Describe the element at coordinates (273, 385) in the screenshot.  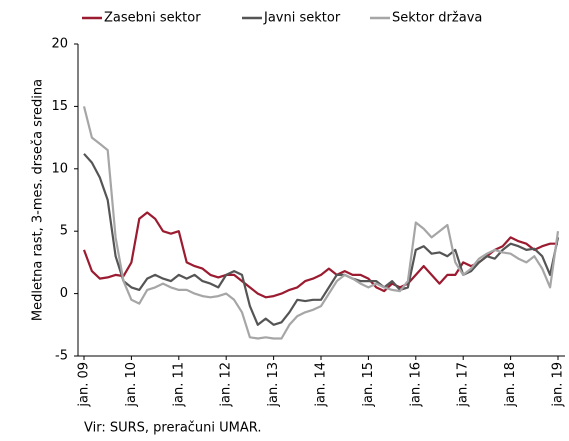
I see `x-tick-label: jan. 13` at that location.